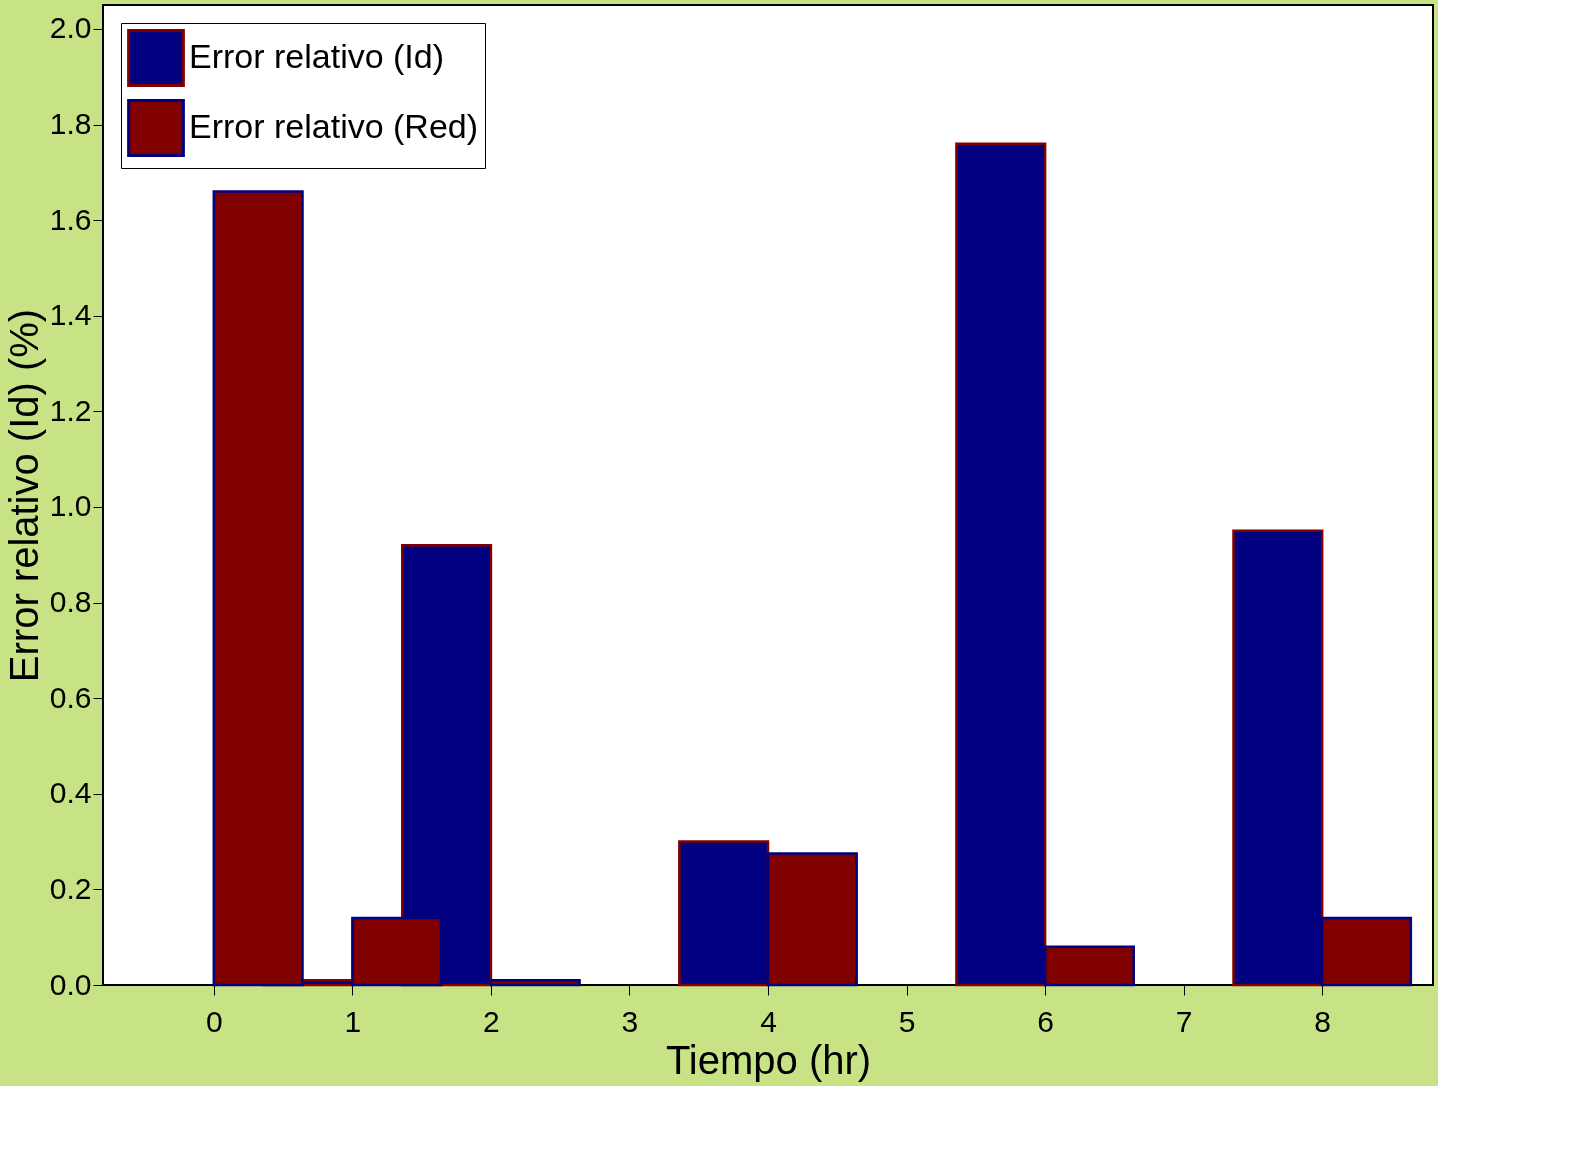  What do you see at coordinates (334, 126) in the screenshot?
I see `legend-label: Error relativo (Red)` at bounding box center [334, 126].